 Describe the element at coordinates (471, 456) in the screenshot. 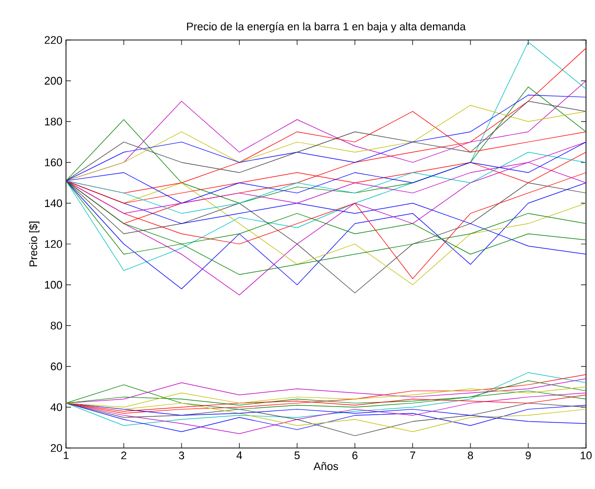

I see `x-tick-label: 8` at that location.